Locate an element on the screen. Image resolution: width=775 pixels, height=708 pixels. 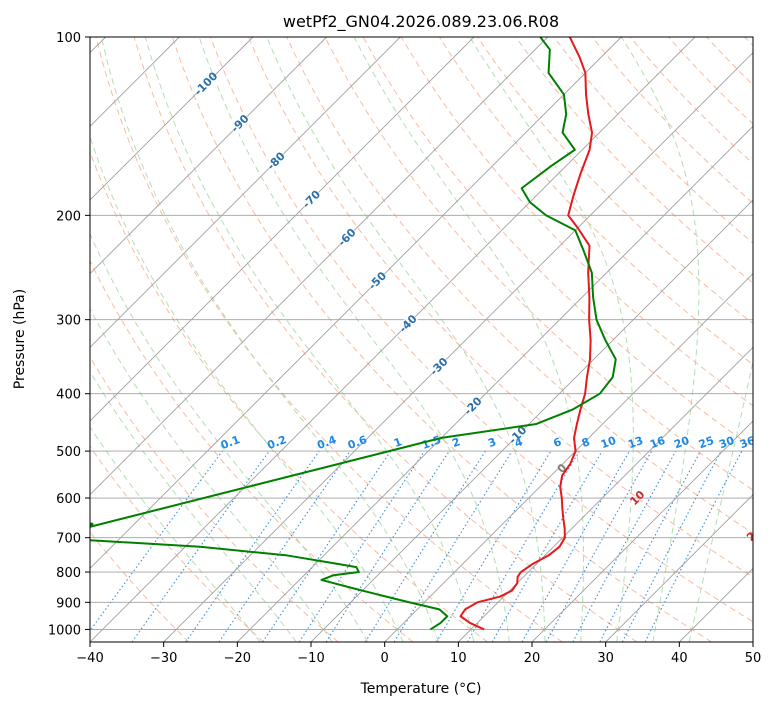
y-tick-label: 100 is located at coordinates (68, 38).